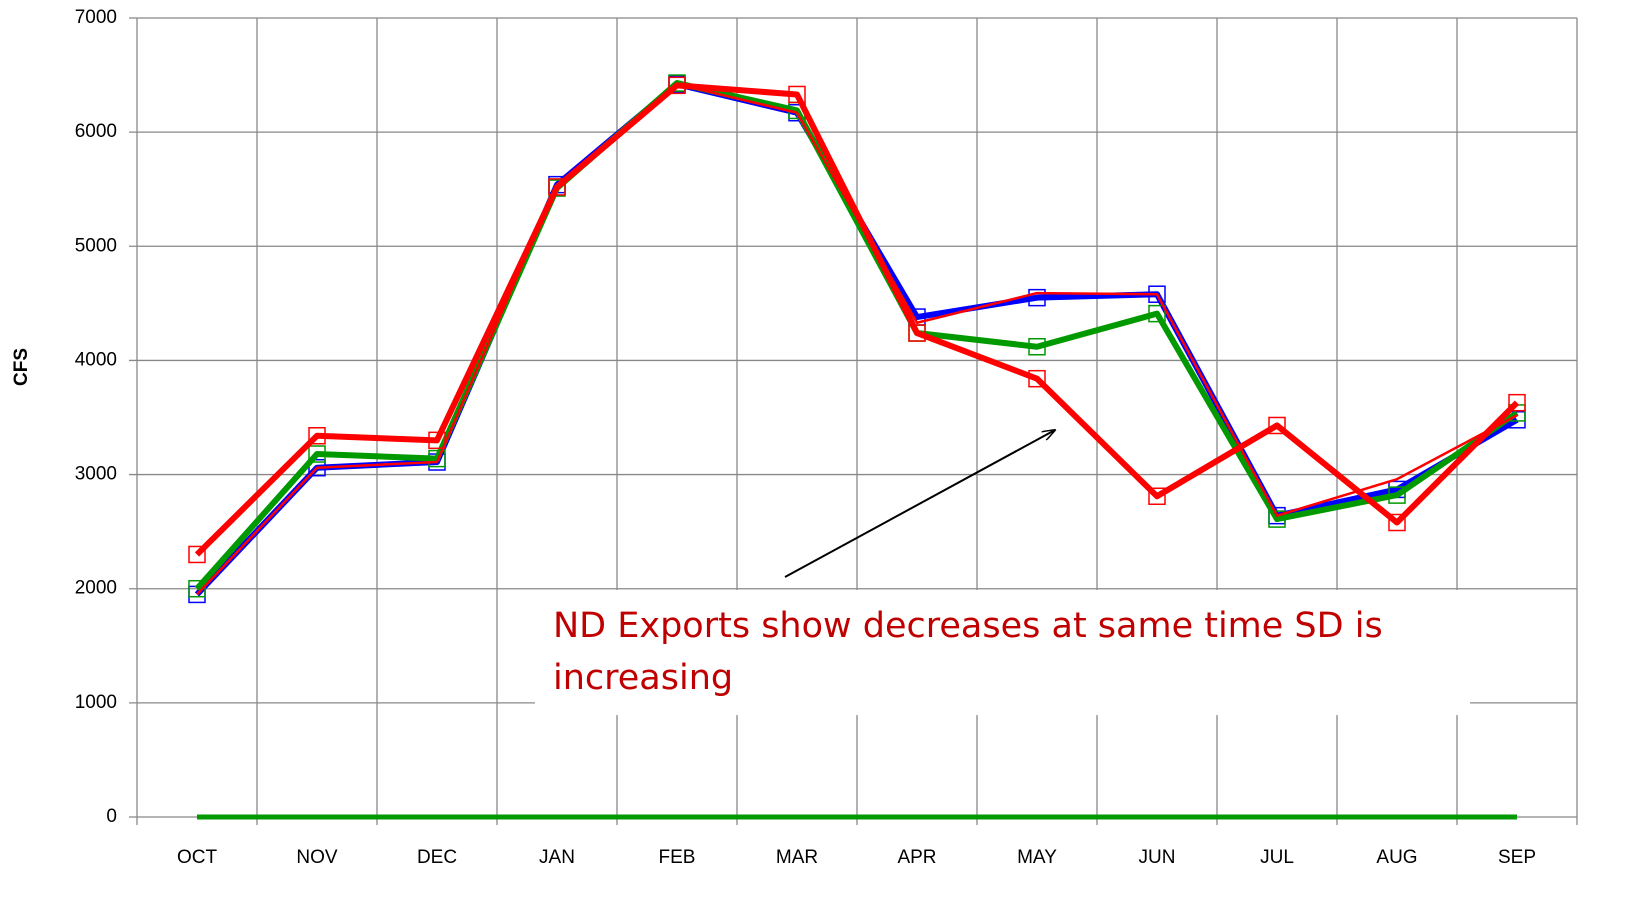 This screenshot has width=1625, height=903. Describe the element at coordinates (111, 816) in the screenshot. I see `y-tick-label: 0` at that location.